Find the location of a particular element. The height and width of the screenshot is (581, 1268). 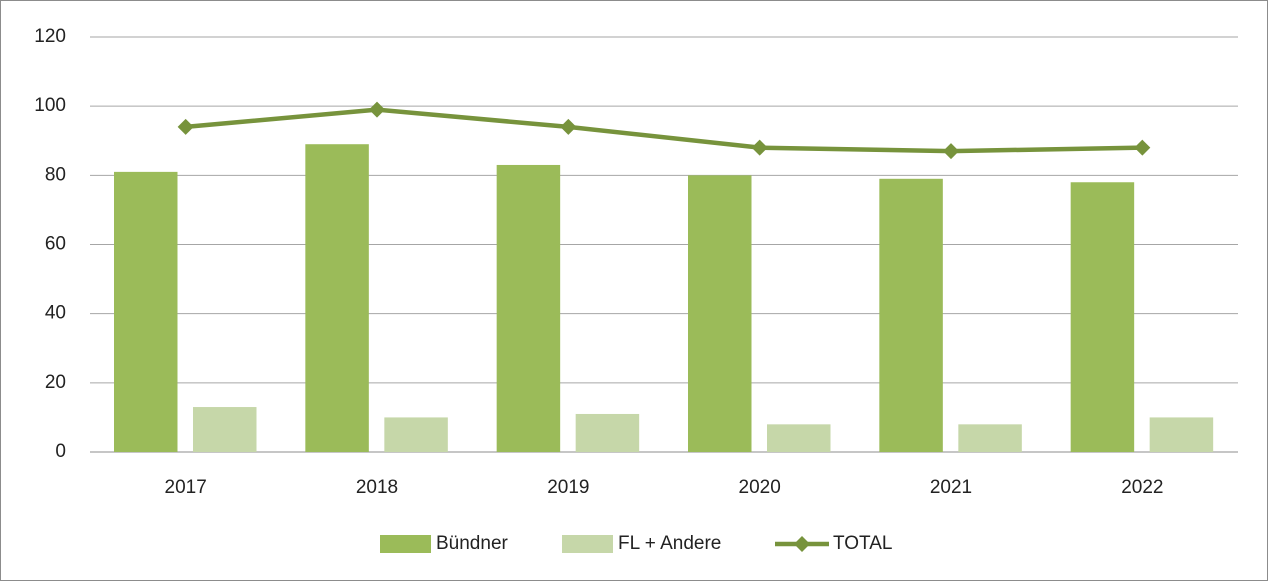

x-tick-label: 2017 is located at coordinates (186, 487).